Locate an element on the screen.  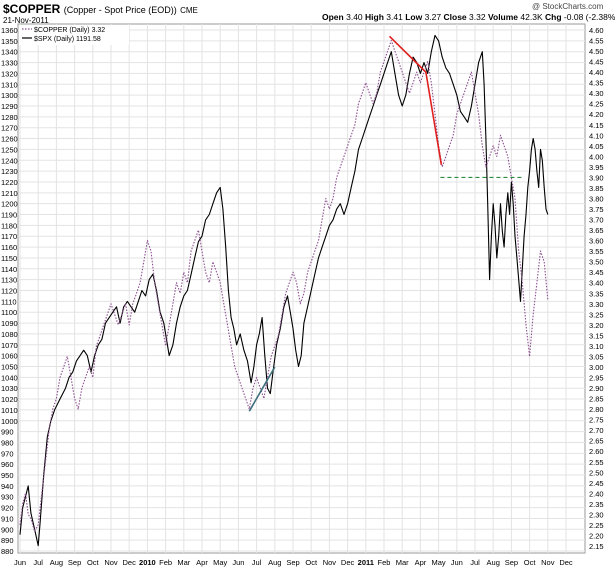
right-tick-label: 4.35 is located at coordinates (596, 83).